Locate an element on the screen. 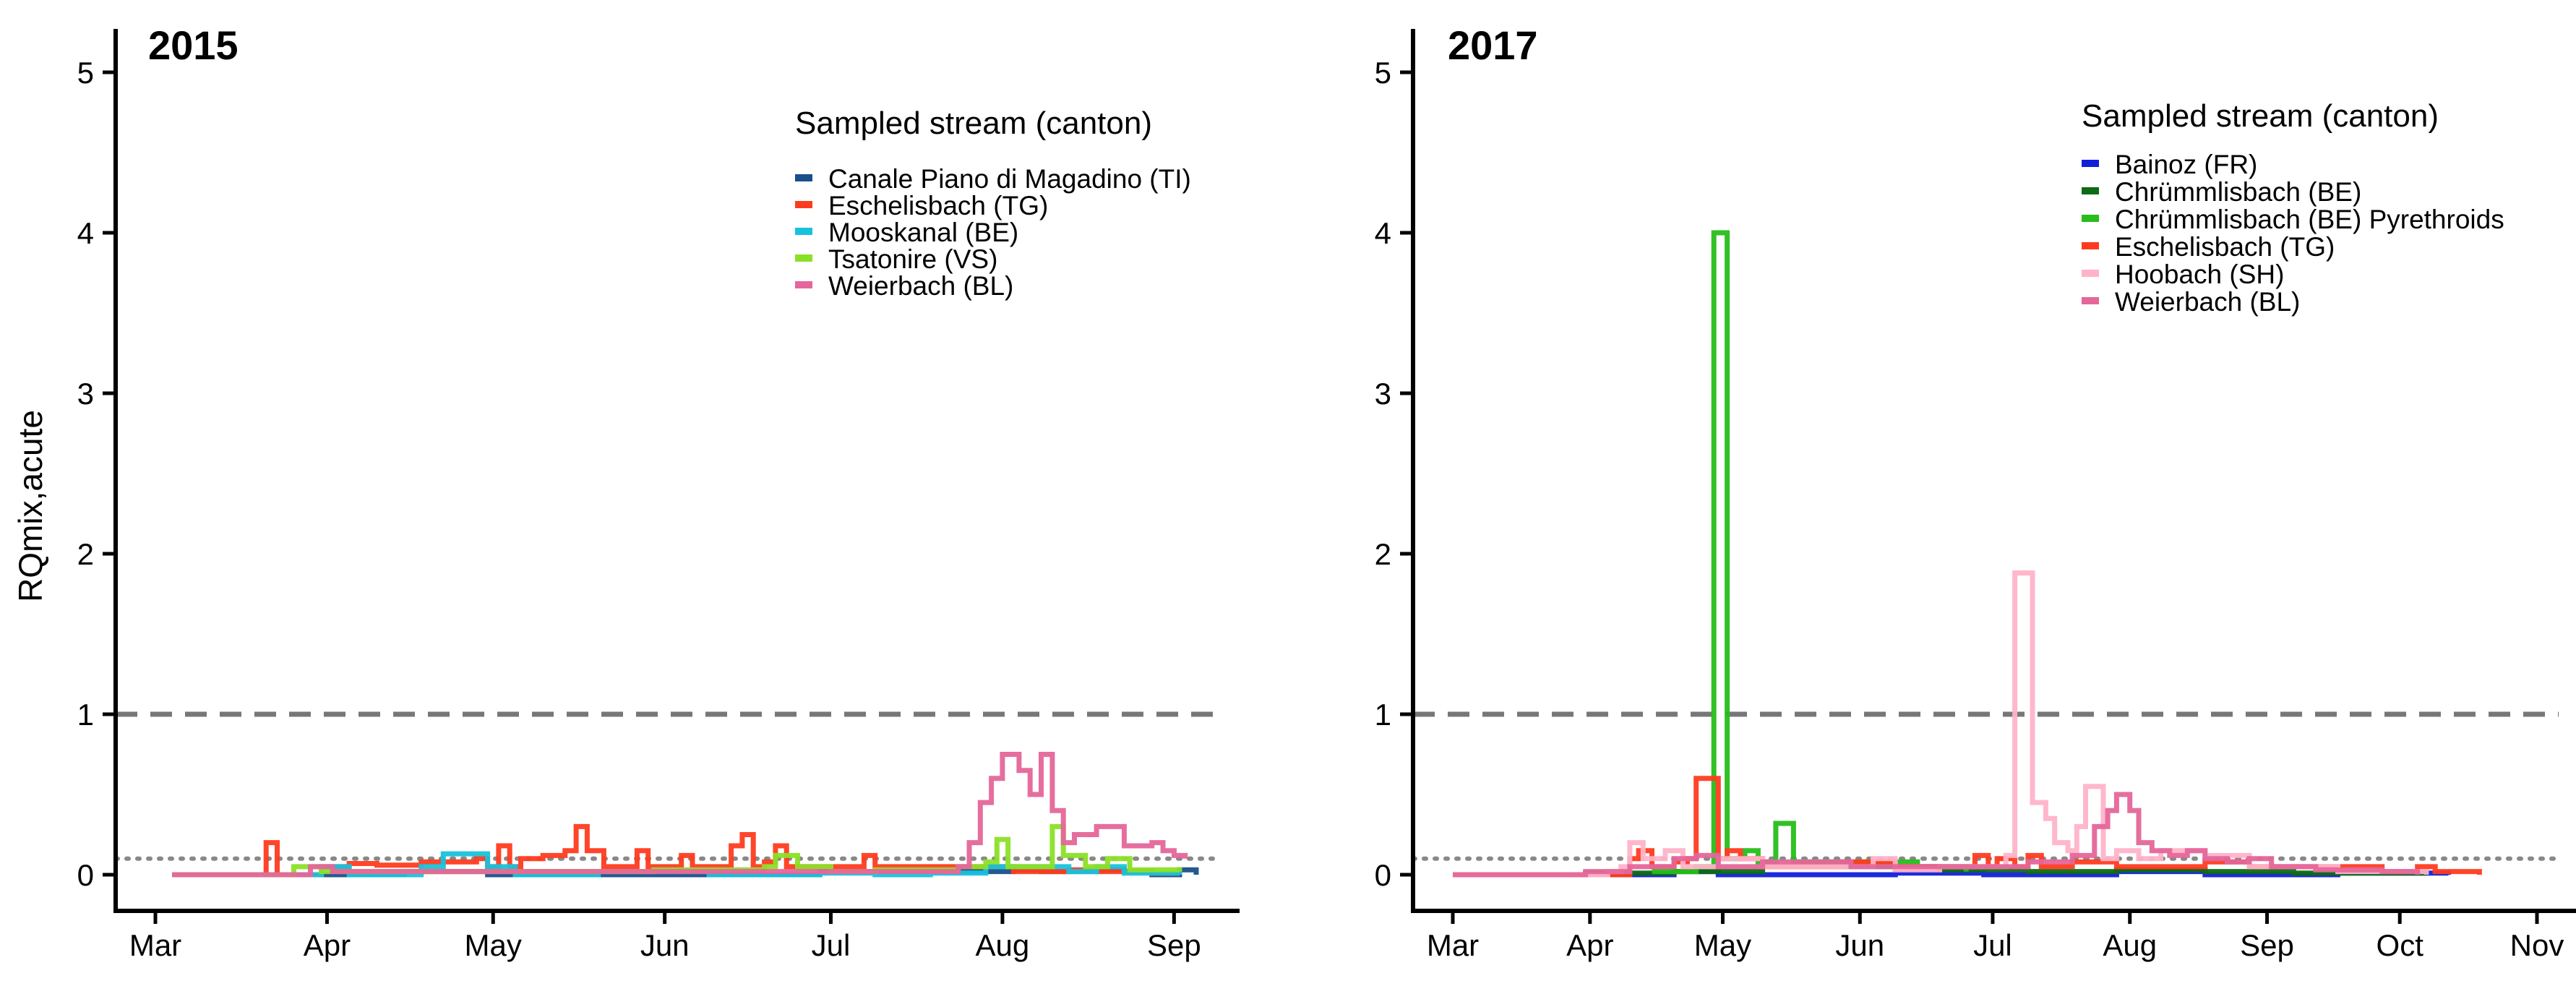 Image resolution: width=2576 pixels, height=994 pixels. legend-label: Chrümmlisbach (BE) is located at coordinates (2238, 192).